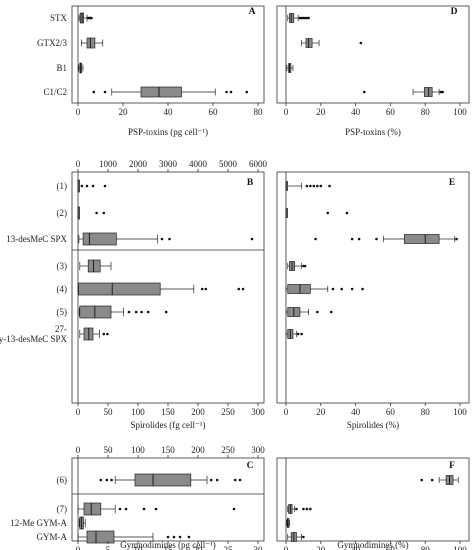 Image resolution: width=476 pixels, height=550 pixels. What do you see at coordinates (372, 545) in the screenshot?
I see `x-axis-label-F: Gymnodimines (%)` at bounding box center [372, 545].